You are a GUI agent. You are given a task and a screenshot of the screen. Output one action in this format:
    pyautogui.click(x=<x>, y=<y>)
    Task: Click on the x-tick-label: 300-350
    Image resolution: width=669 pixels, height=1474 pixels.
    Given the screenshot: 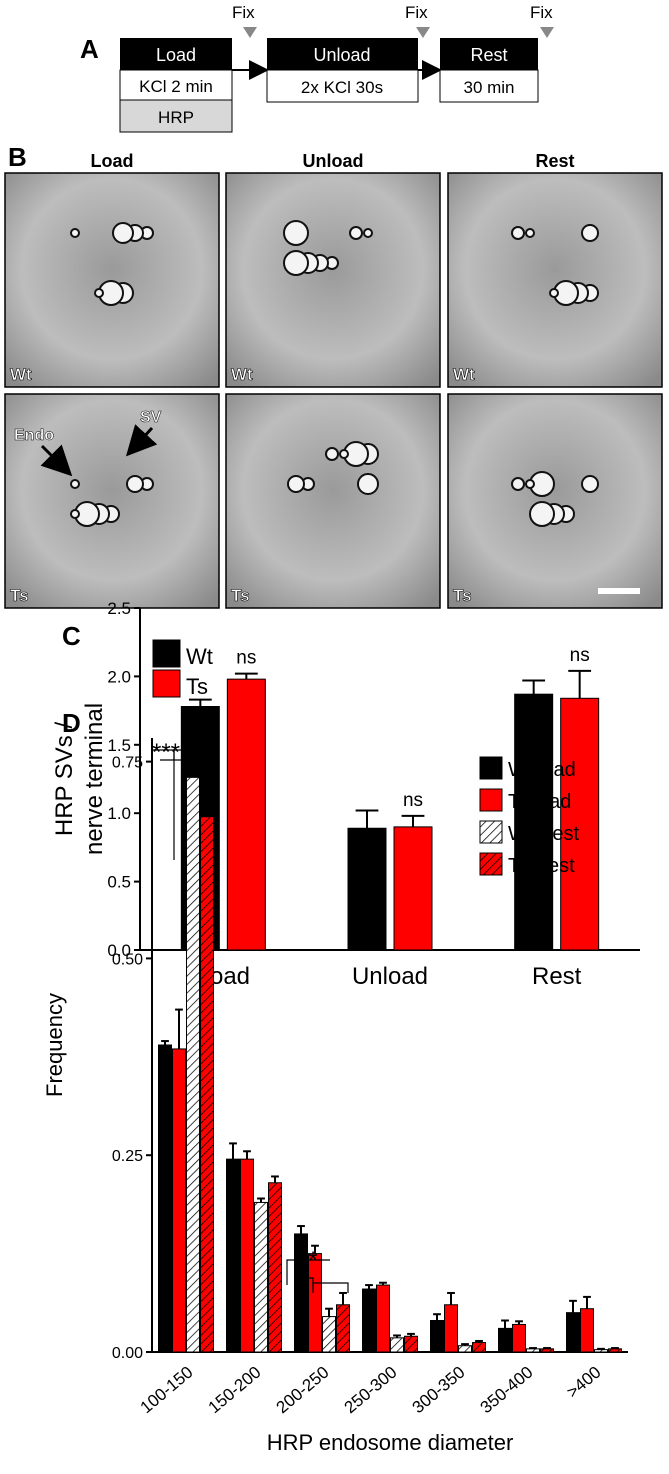 What is the action you would take?
    pyautogui.click(x=439, y=1390)
    